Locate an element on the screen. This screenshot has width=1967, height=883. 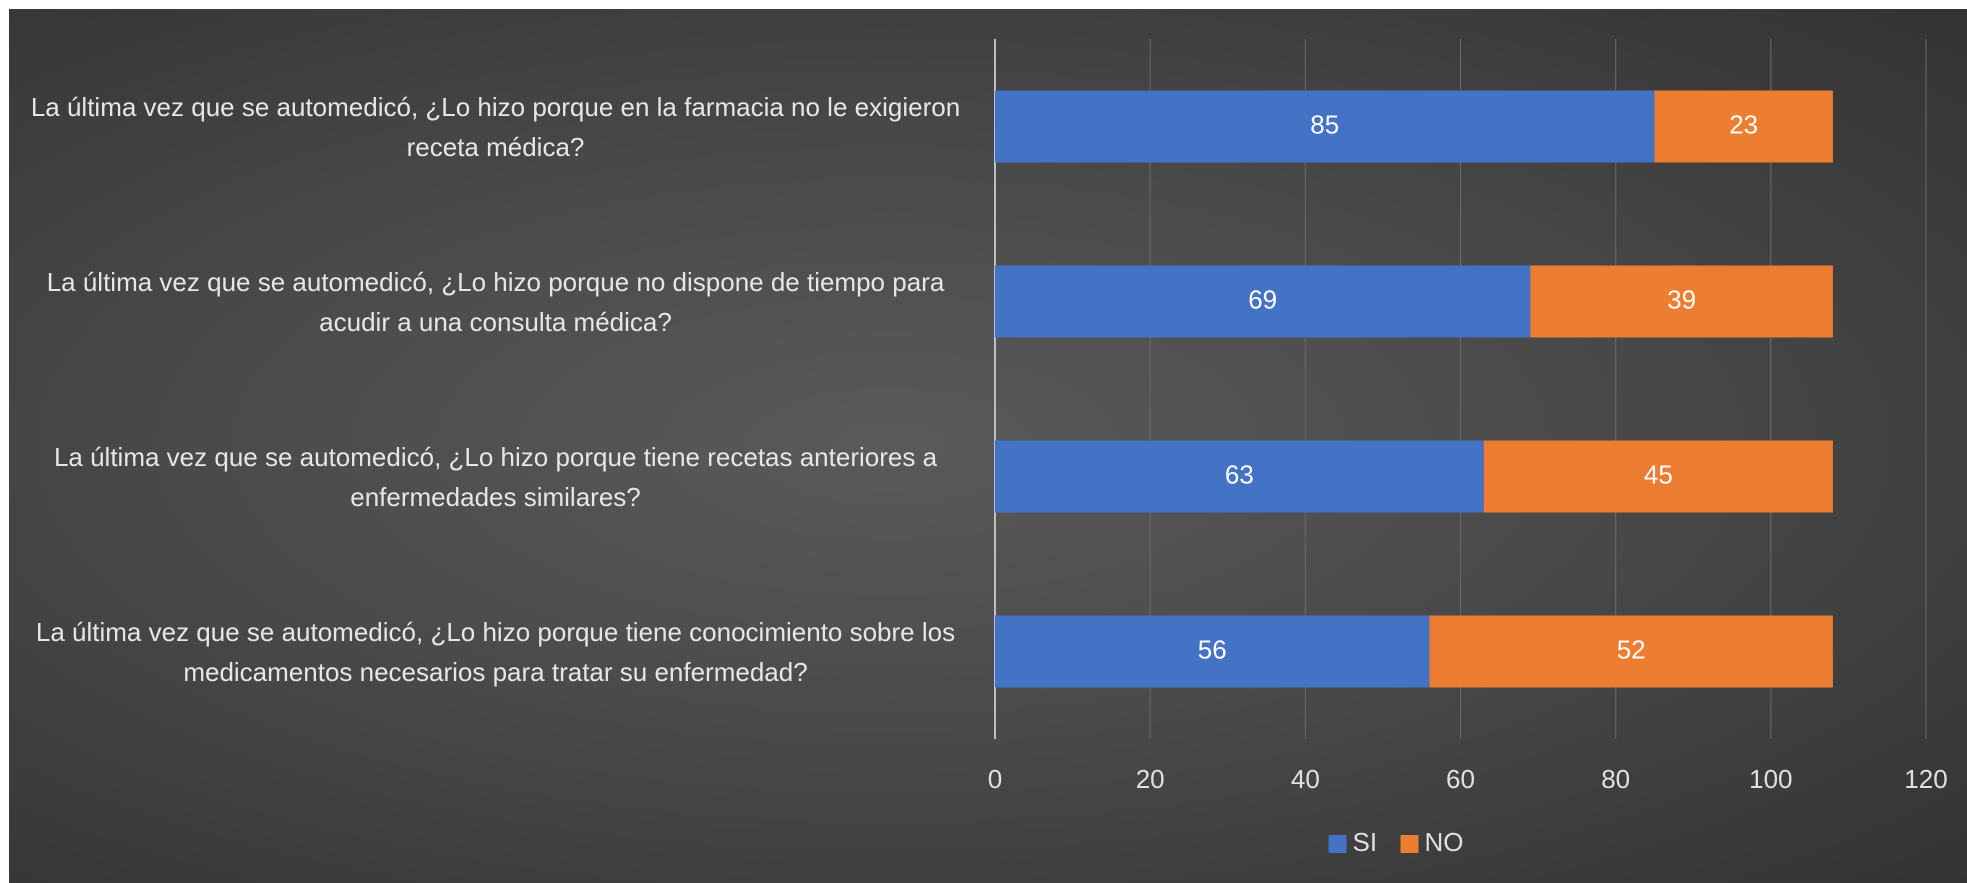
x-tick-label: 0 is located at coordinates (995, 779).